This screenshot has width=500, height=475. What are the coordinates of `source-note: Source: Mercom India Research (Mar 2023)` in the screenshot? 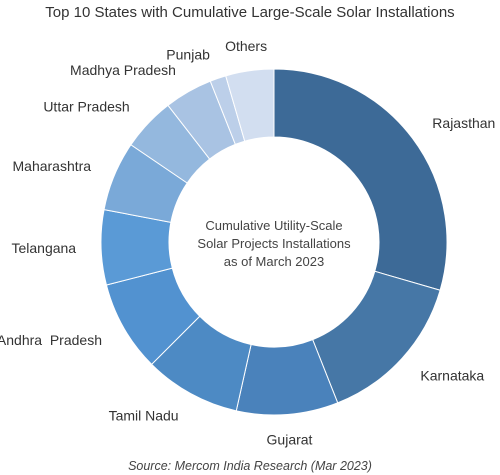 It's located at (250, 466).